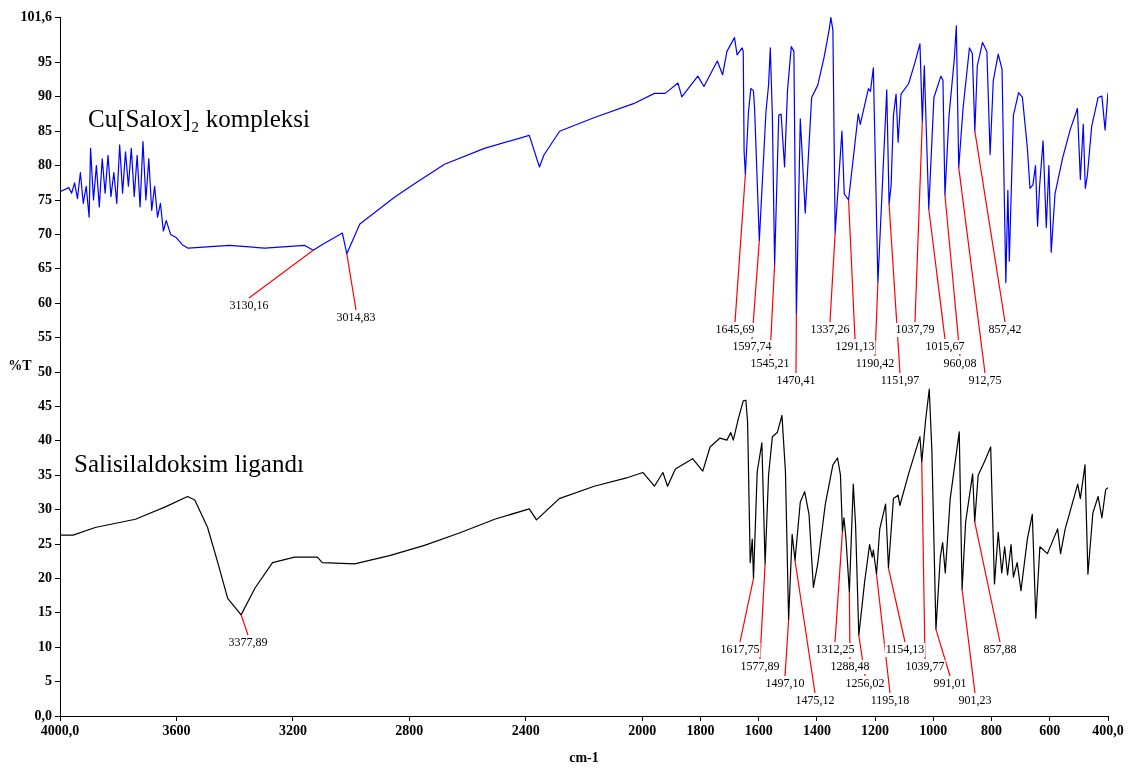 The width and height of the screenshot is (1143, 771). Describe the element at coordinates (796, 380) in the screenshot. I see `annotation: 1470,41` at that location.